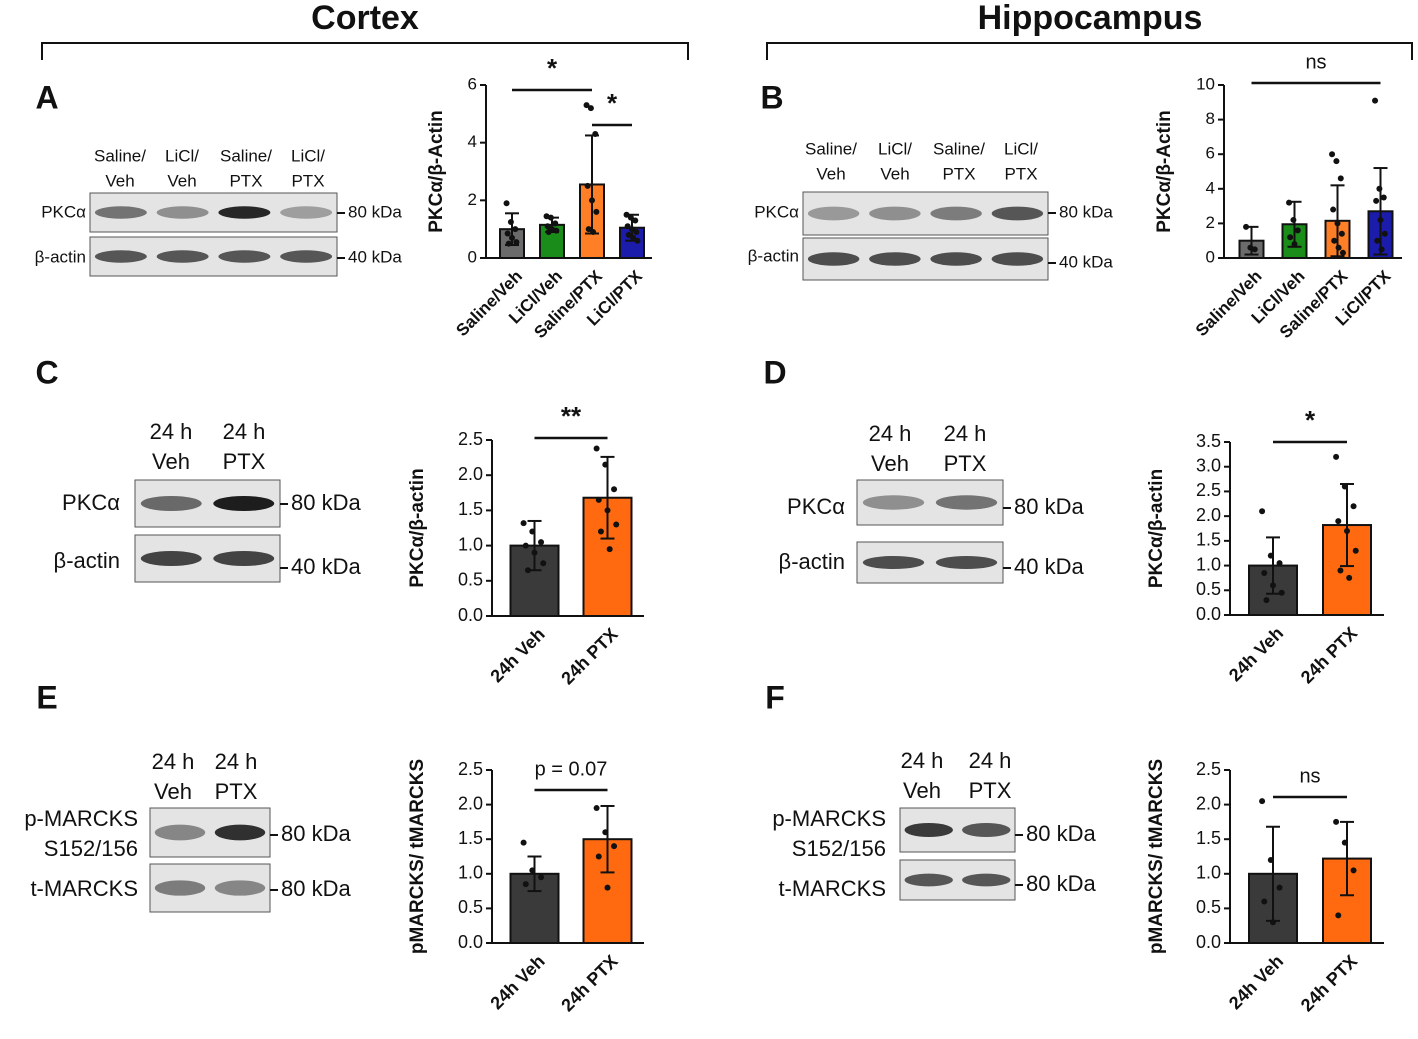  I want to click on y-tick-label: 2.5, so click(470, 439).